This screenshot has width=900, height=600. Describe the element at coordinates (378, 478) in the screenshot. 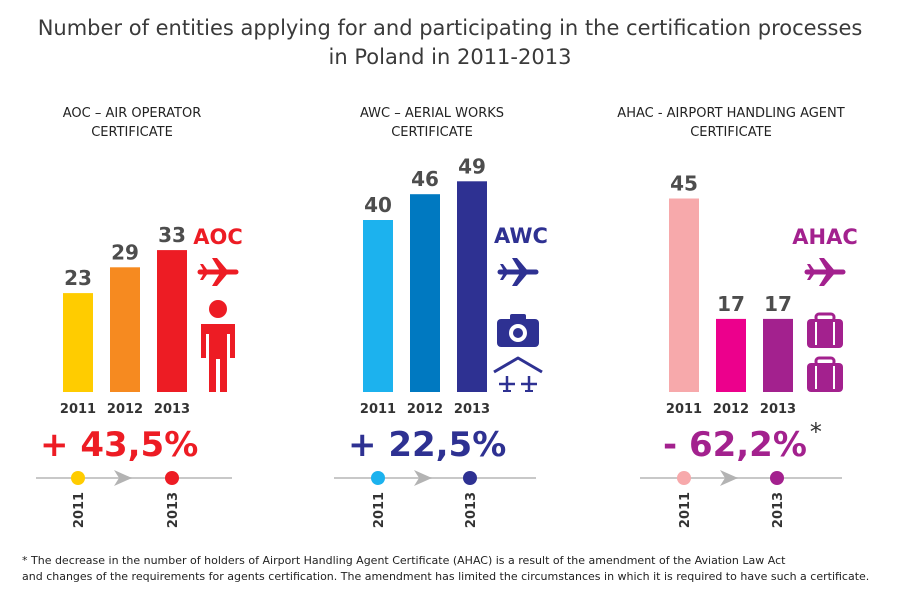

I see `awc-timeline-start-dot` at that location.